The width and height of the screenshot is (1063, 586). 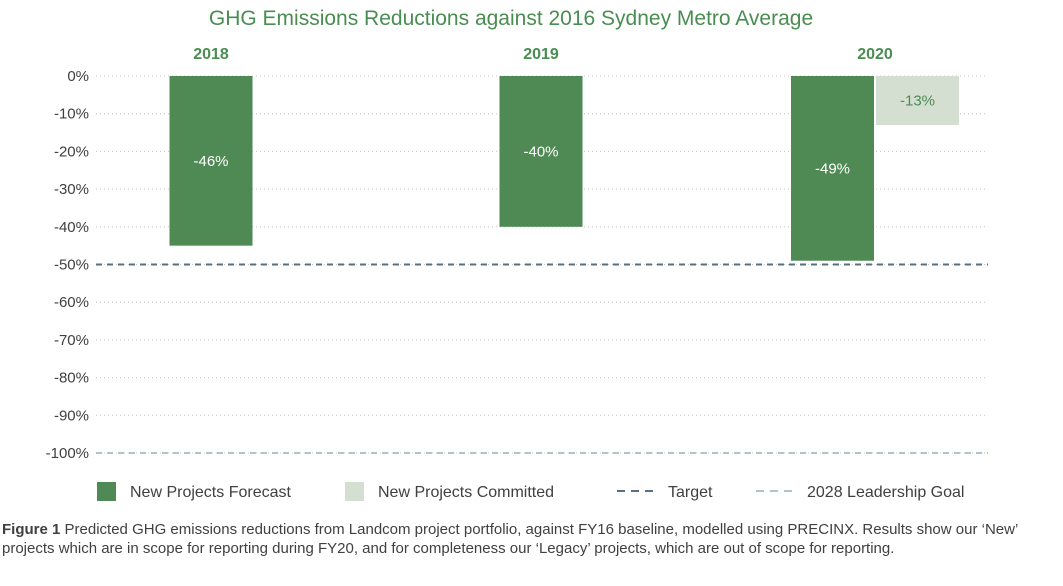 I want to click on year-label: 2018, so click(x=211, y=54).